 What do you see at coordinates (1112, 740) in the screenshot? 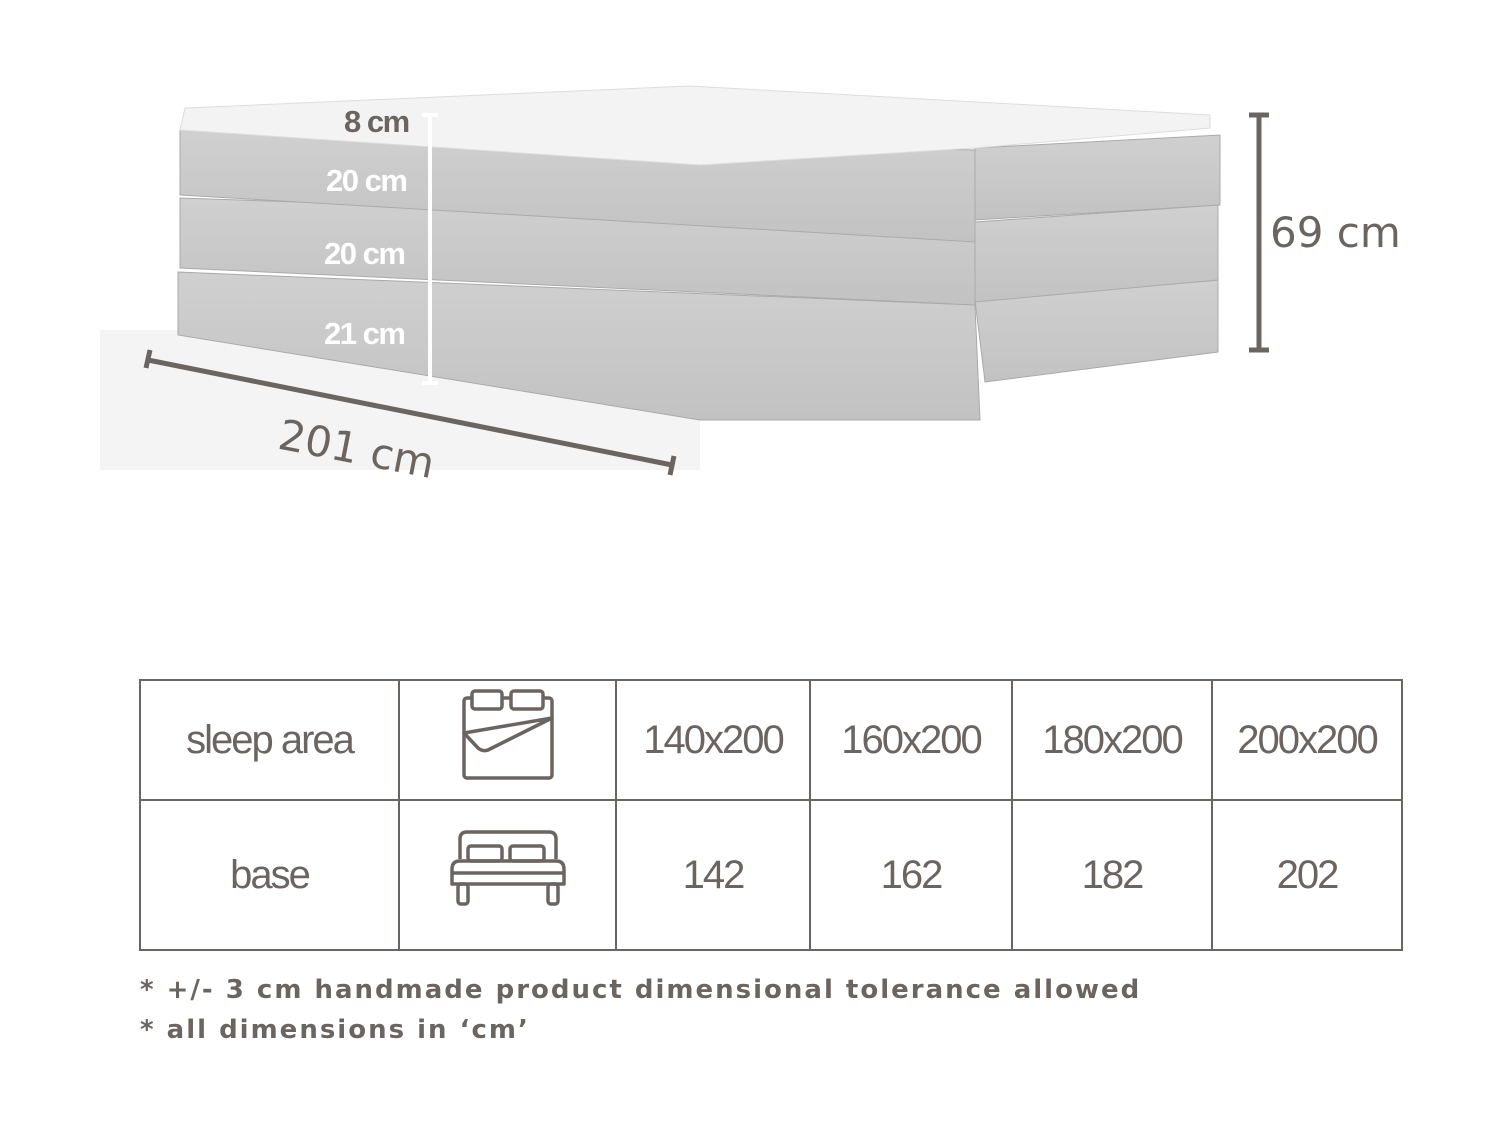
I see `size-cell: 180x200` at bounding box center [1112, 740].